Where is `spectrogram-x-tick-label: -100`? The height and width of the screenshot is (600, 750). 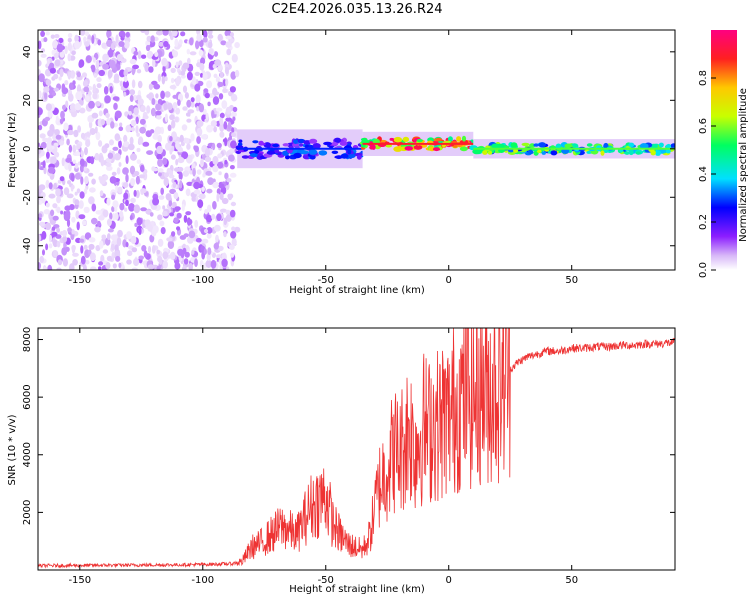
spectrogram-x-tick-label: -100 is located at coordinates (202, 280).